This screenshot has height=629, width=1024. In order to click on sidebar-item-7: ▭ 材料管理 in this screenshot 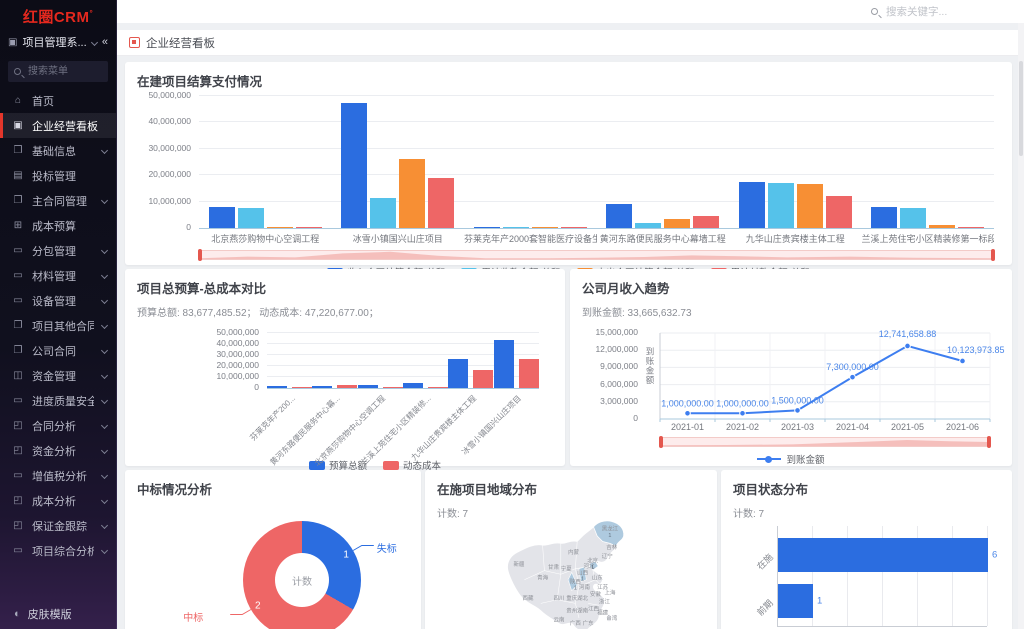, I will do `click(58, 275)`.